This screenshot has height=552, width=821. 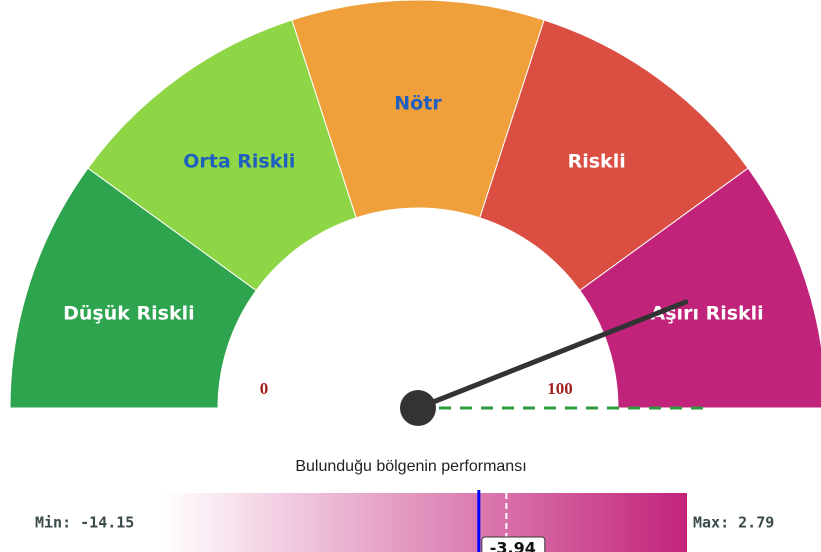 What do you see at coordinates (84, 523) in the screenshot?
I see `min-label: Min: -14.15` at bounding box center [84, 523].